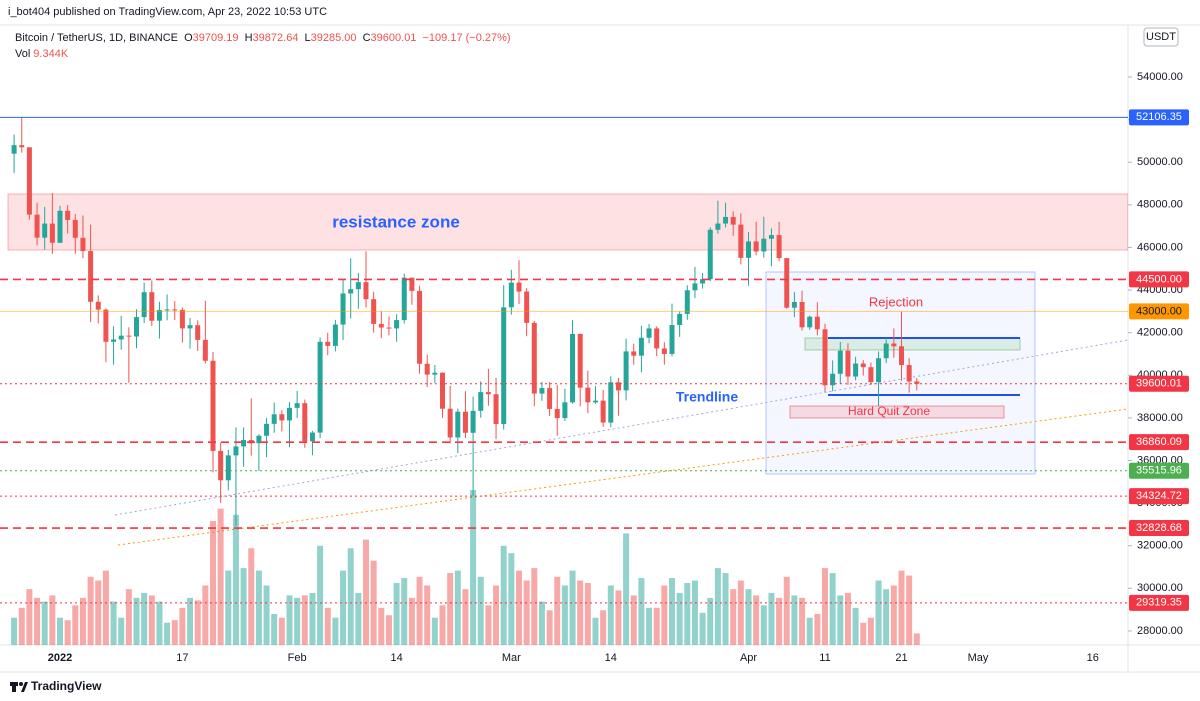 The height and width of the screenshot is (701, 1200). What do you see at coordinates (275, 38) in the screenshot?
I see `legend-value: 39872.64` at bounding box center [275, 38].